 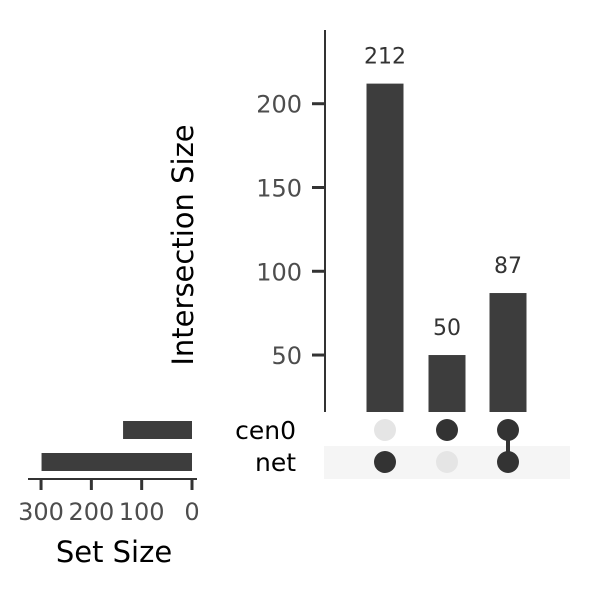 What do you see at coordinates (279, 105) in the screenshot?
I see `y-tick-label: 200` at bounding box center [279, 105].